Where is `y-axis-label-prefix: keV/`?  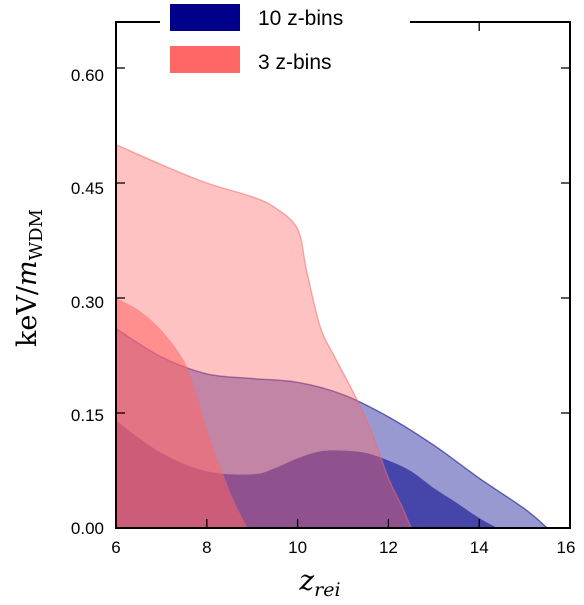 y-axis-label-prefix: keV/ is located at coordinates (27, 316).